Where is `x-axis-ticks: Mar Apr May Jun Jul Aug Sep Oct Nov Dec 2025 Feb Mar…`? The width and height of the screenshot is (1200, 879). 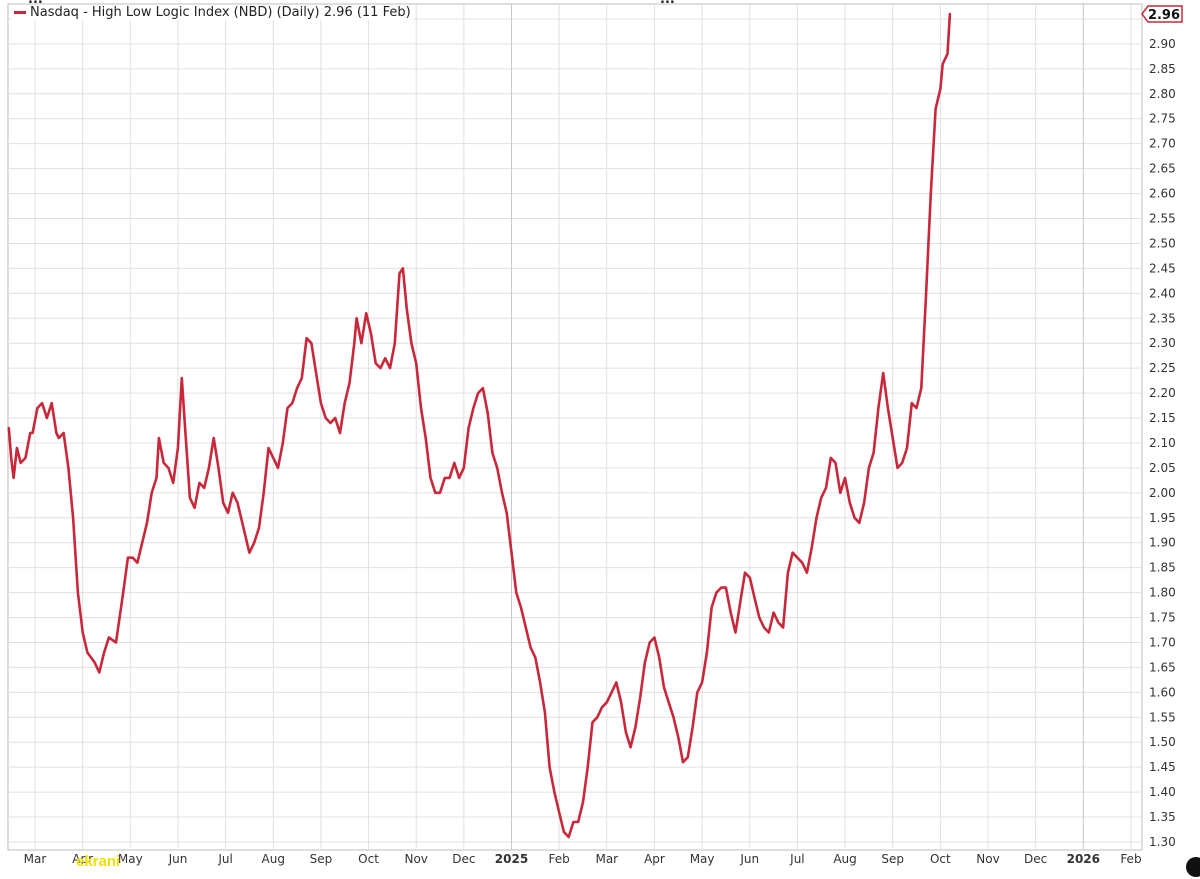 x-axis-ticks: Mar Apr May Jun Jul Aug Sep Oct Nov Dec 2025 Feb Mar… is located at coordinates (583, 859).